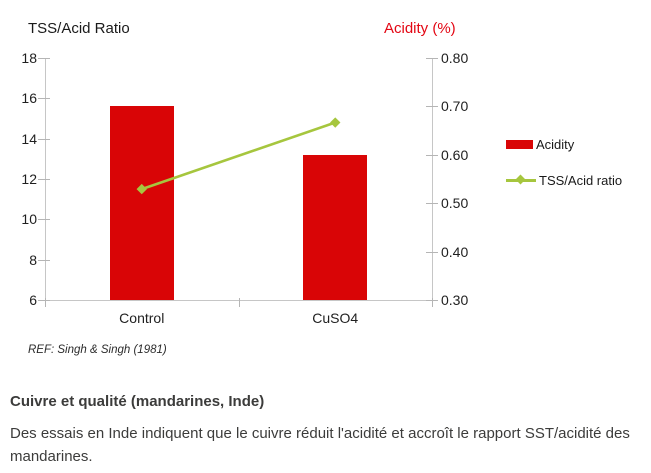  What do you see at coordinates (33, 259) in the screenshot?
I see `y-axis-left-tick-label: 8` at bounding box center [33, 259].